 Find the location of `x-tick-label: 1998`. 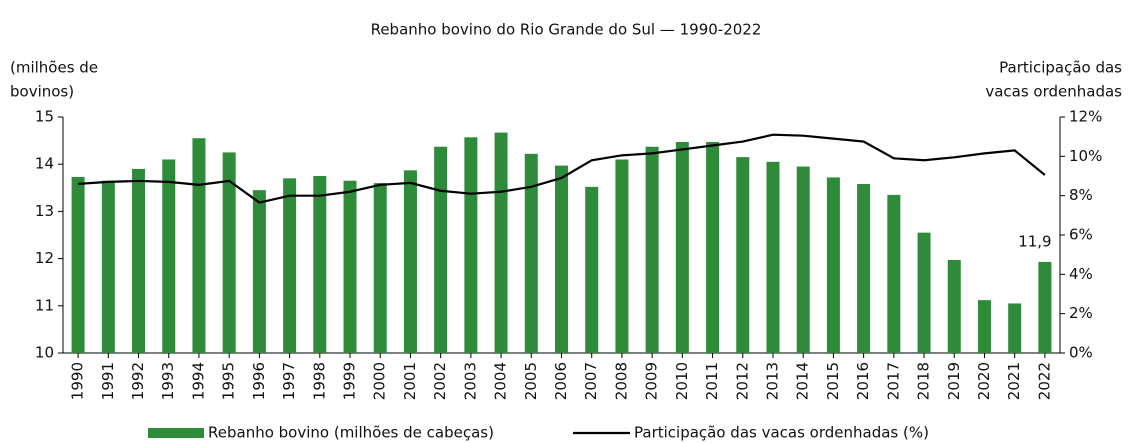

x-tick-label: 1998 is located at coordinates (319, 381).